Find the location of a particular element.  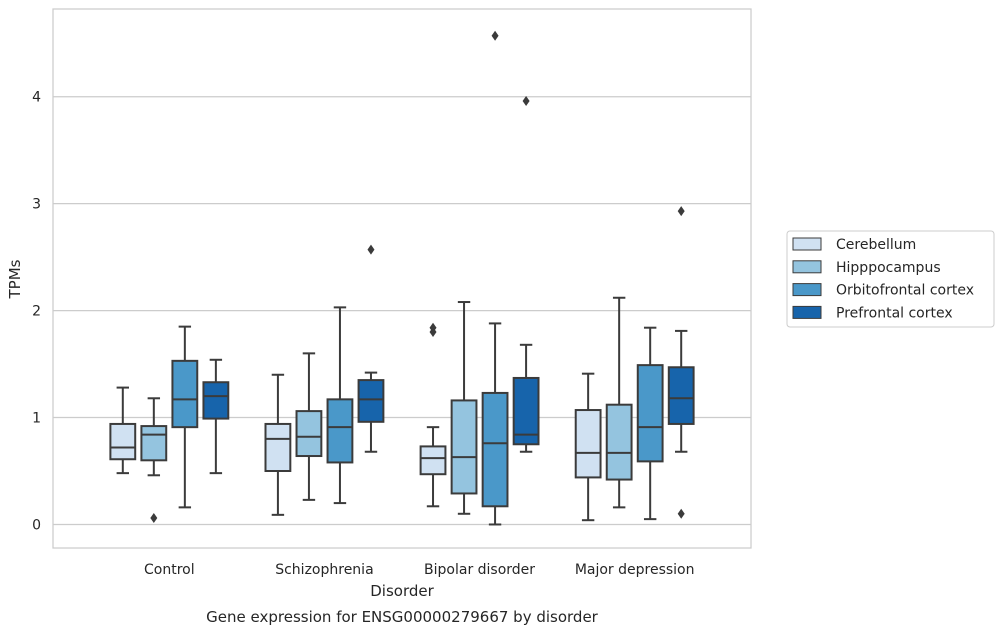

y-tick-label: 2 is located at coordinates (36, 312).